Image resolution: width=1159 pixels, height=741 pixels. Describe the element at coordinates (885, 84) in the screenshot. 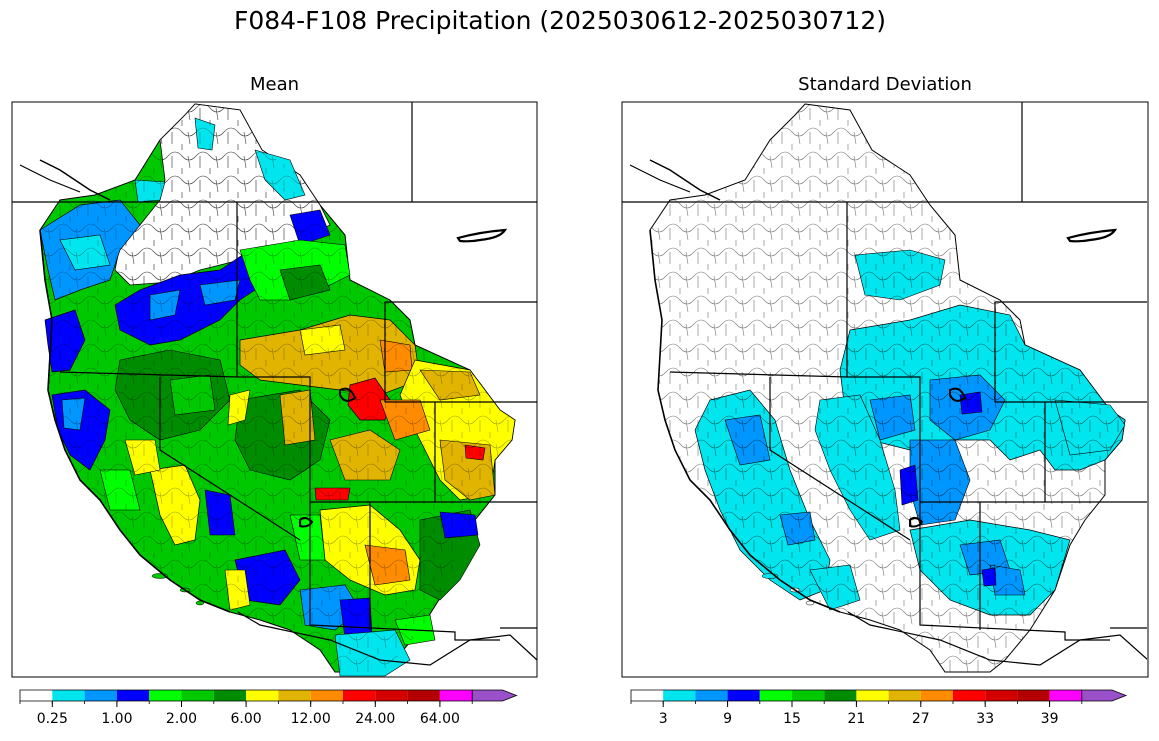

I see `panel-title-stddev: Standard Deviation` at that location.